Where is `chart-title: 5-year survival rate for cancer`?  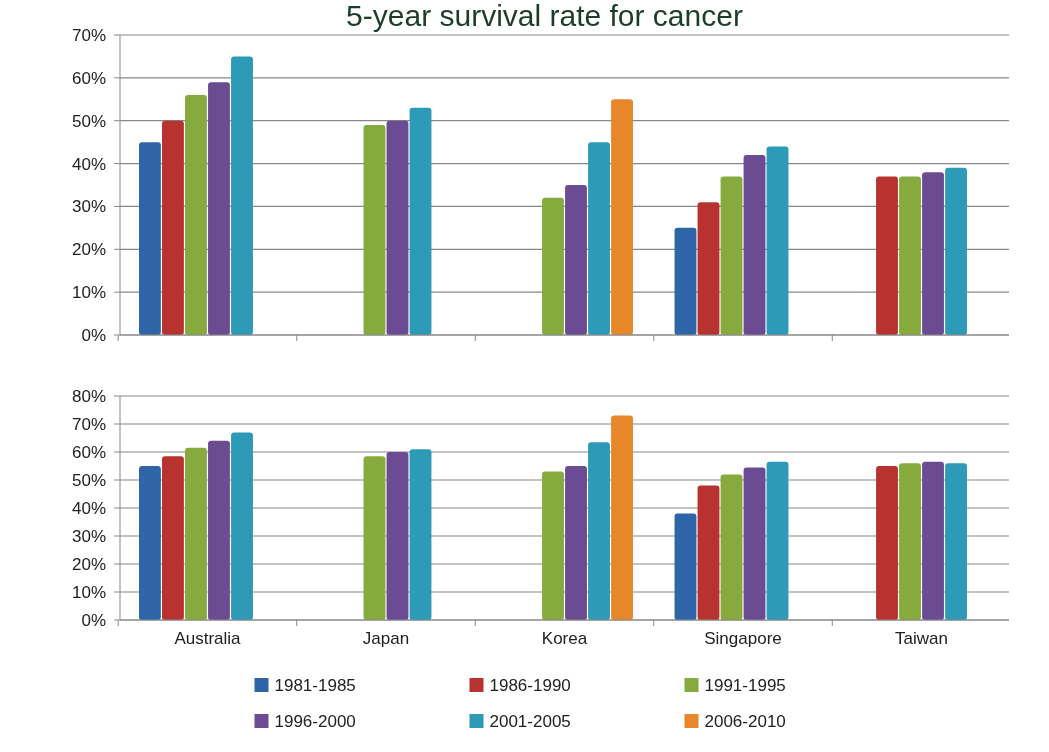
chart-title: 5-year survival rate for cancer is located at coordinates (544, 16).